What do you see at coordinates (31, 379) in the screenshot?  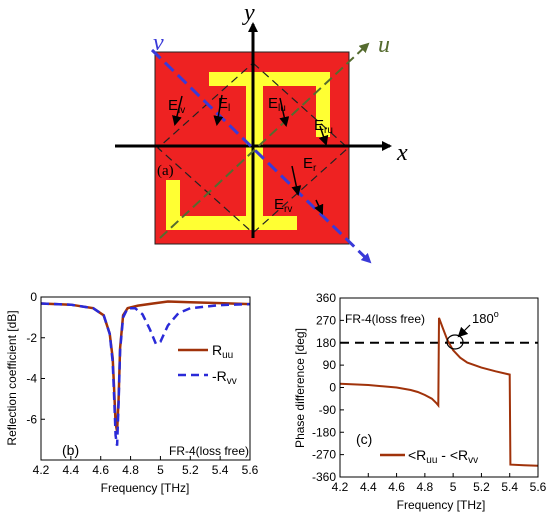 I see `y-tick-label: -4` at bounding box center [31, 379].